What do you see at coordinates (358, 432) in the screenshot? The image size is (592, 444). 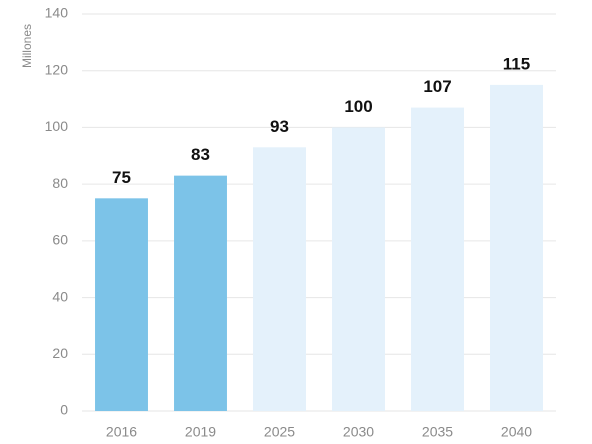 I see `x-tick-label: 2030` at bounding box center [358, 432].